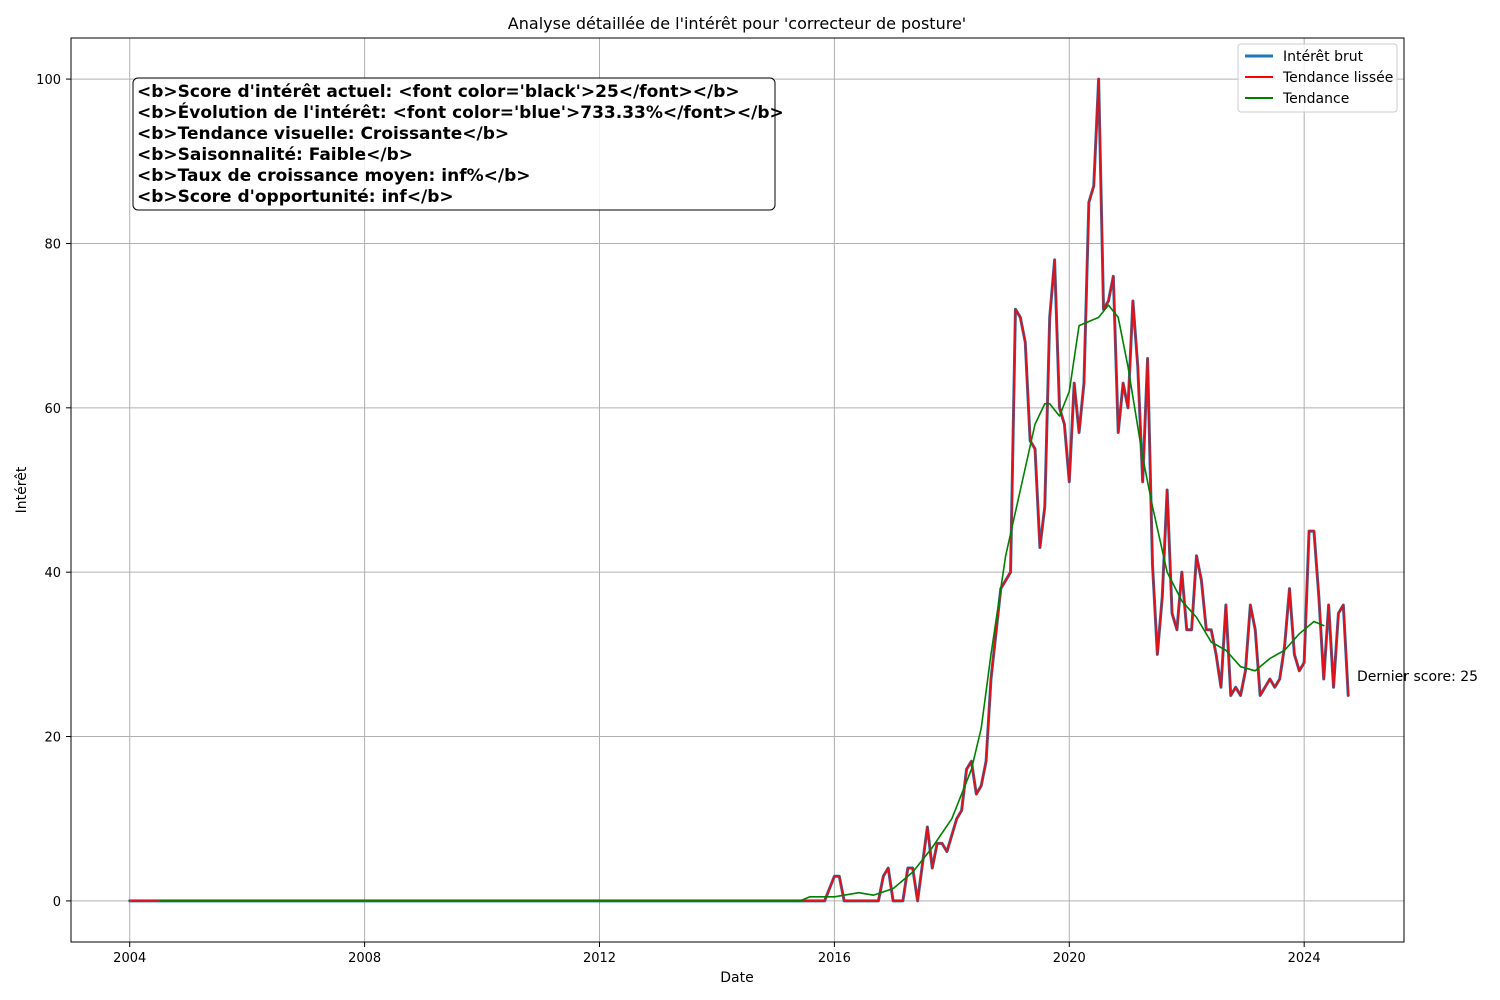  I want to click on stats-line-visual-trend: <b>Tendance visuelle: Croissante</b>, so click(323, 134).